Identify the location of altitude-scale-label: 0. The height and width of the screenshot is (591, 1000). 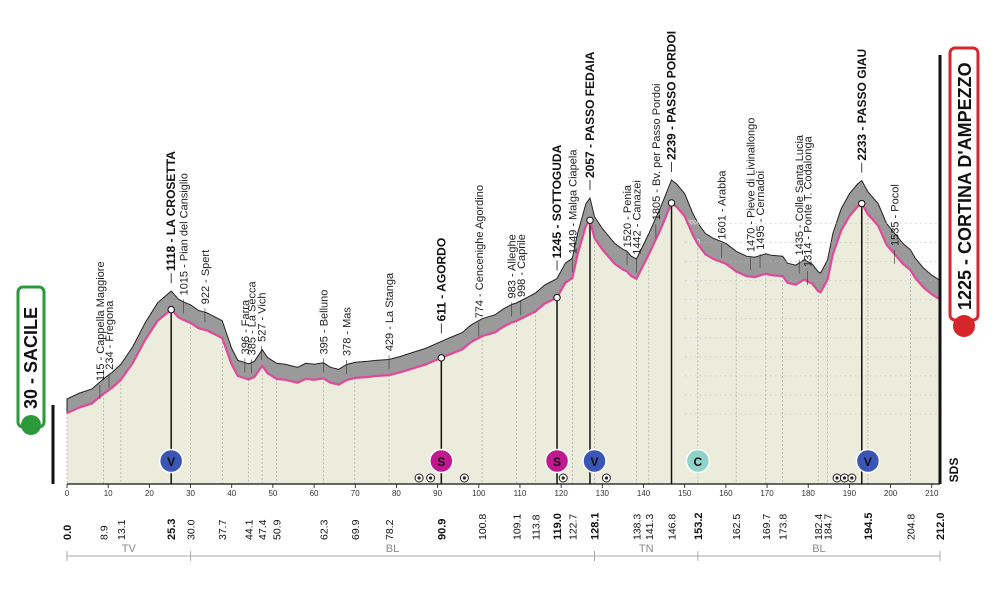
(689, 414).